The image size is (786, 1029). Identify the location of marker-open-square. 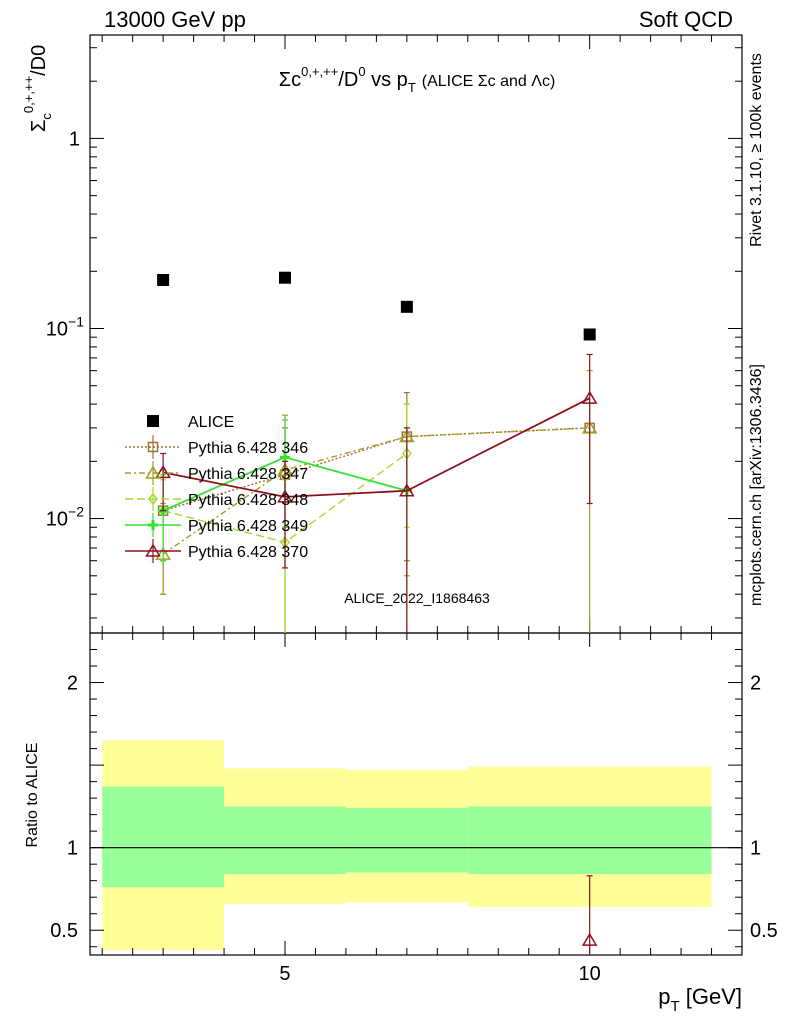
(153, 447).